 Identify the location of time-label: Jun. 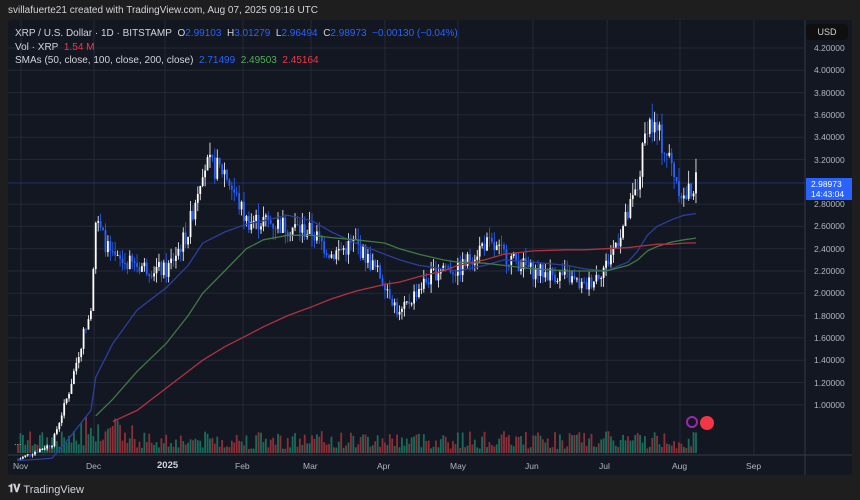
(532, 466).